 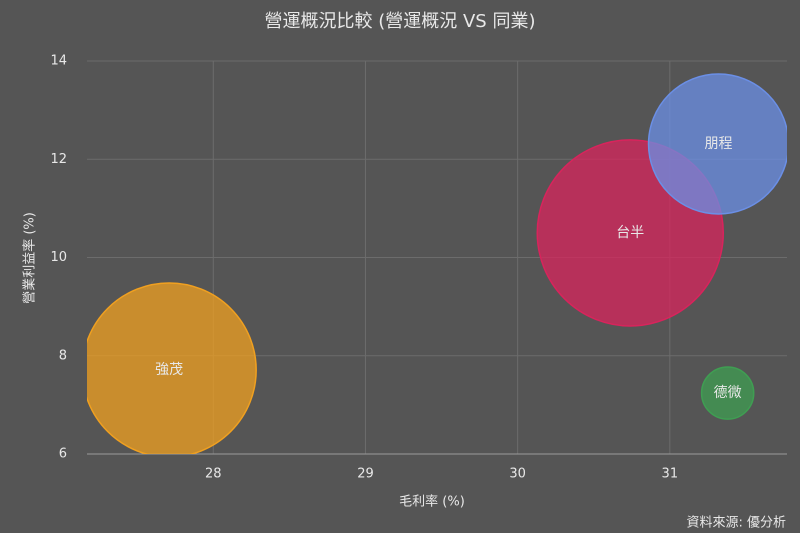 What do you see at coordinates (736, 523) in the screenshot?
I see `source-note: 資料來源: 優分析` at bounding box center [736, 523].